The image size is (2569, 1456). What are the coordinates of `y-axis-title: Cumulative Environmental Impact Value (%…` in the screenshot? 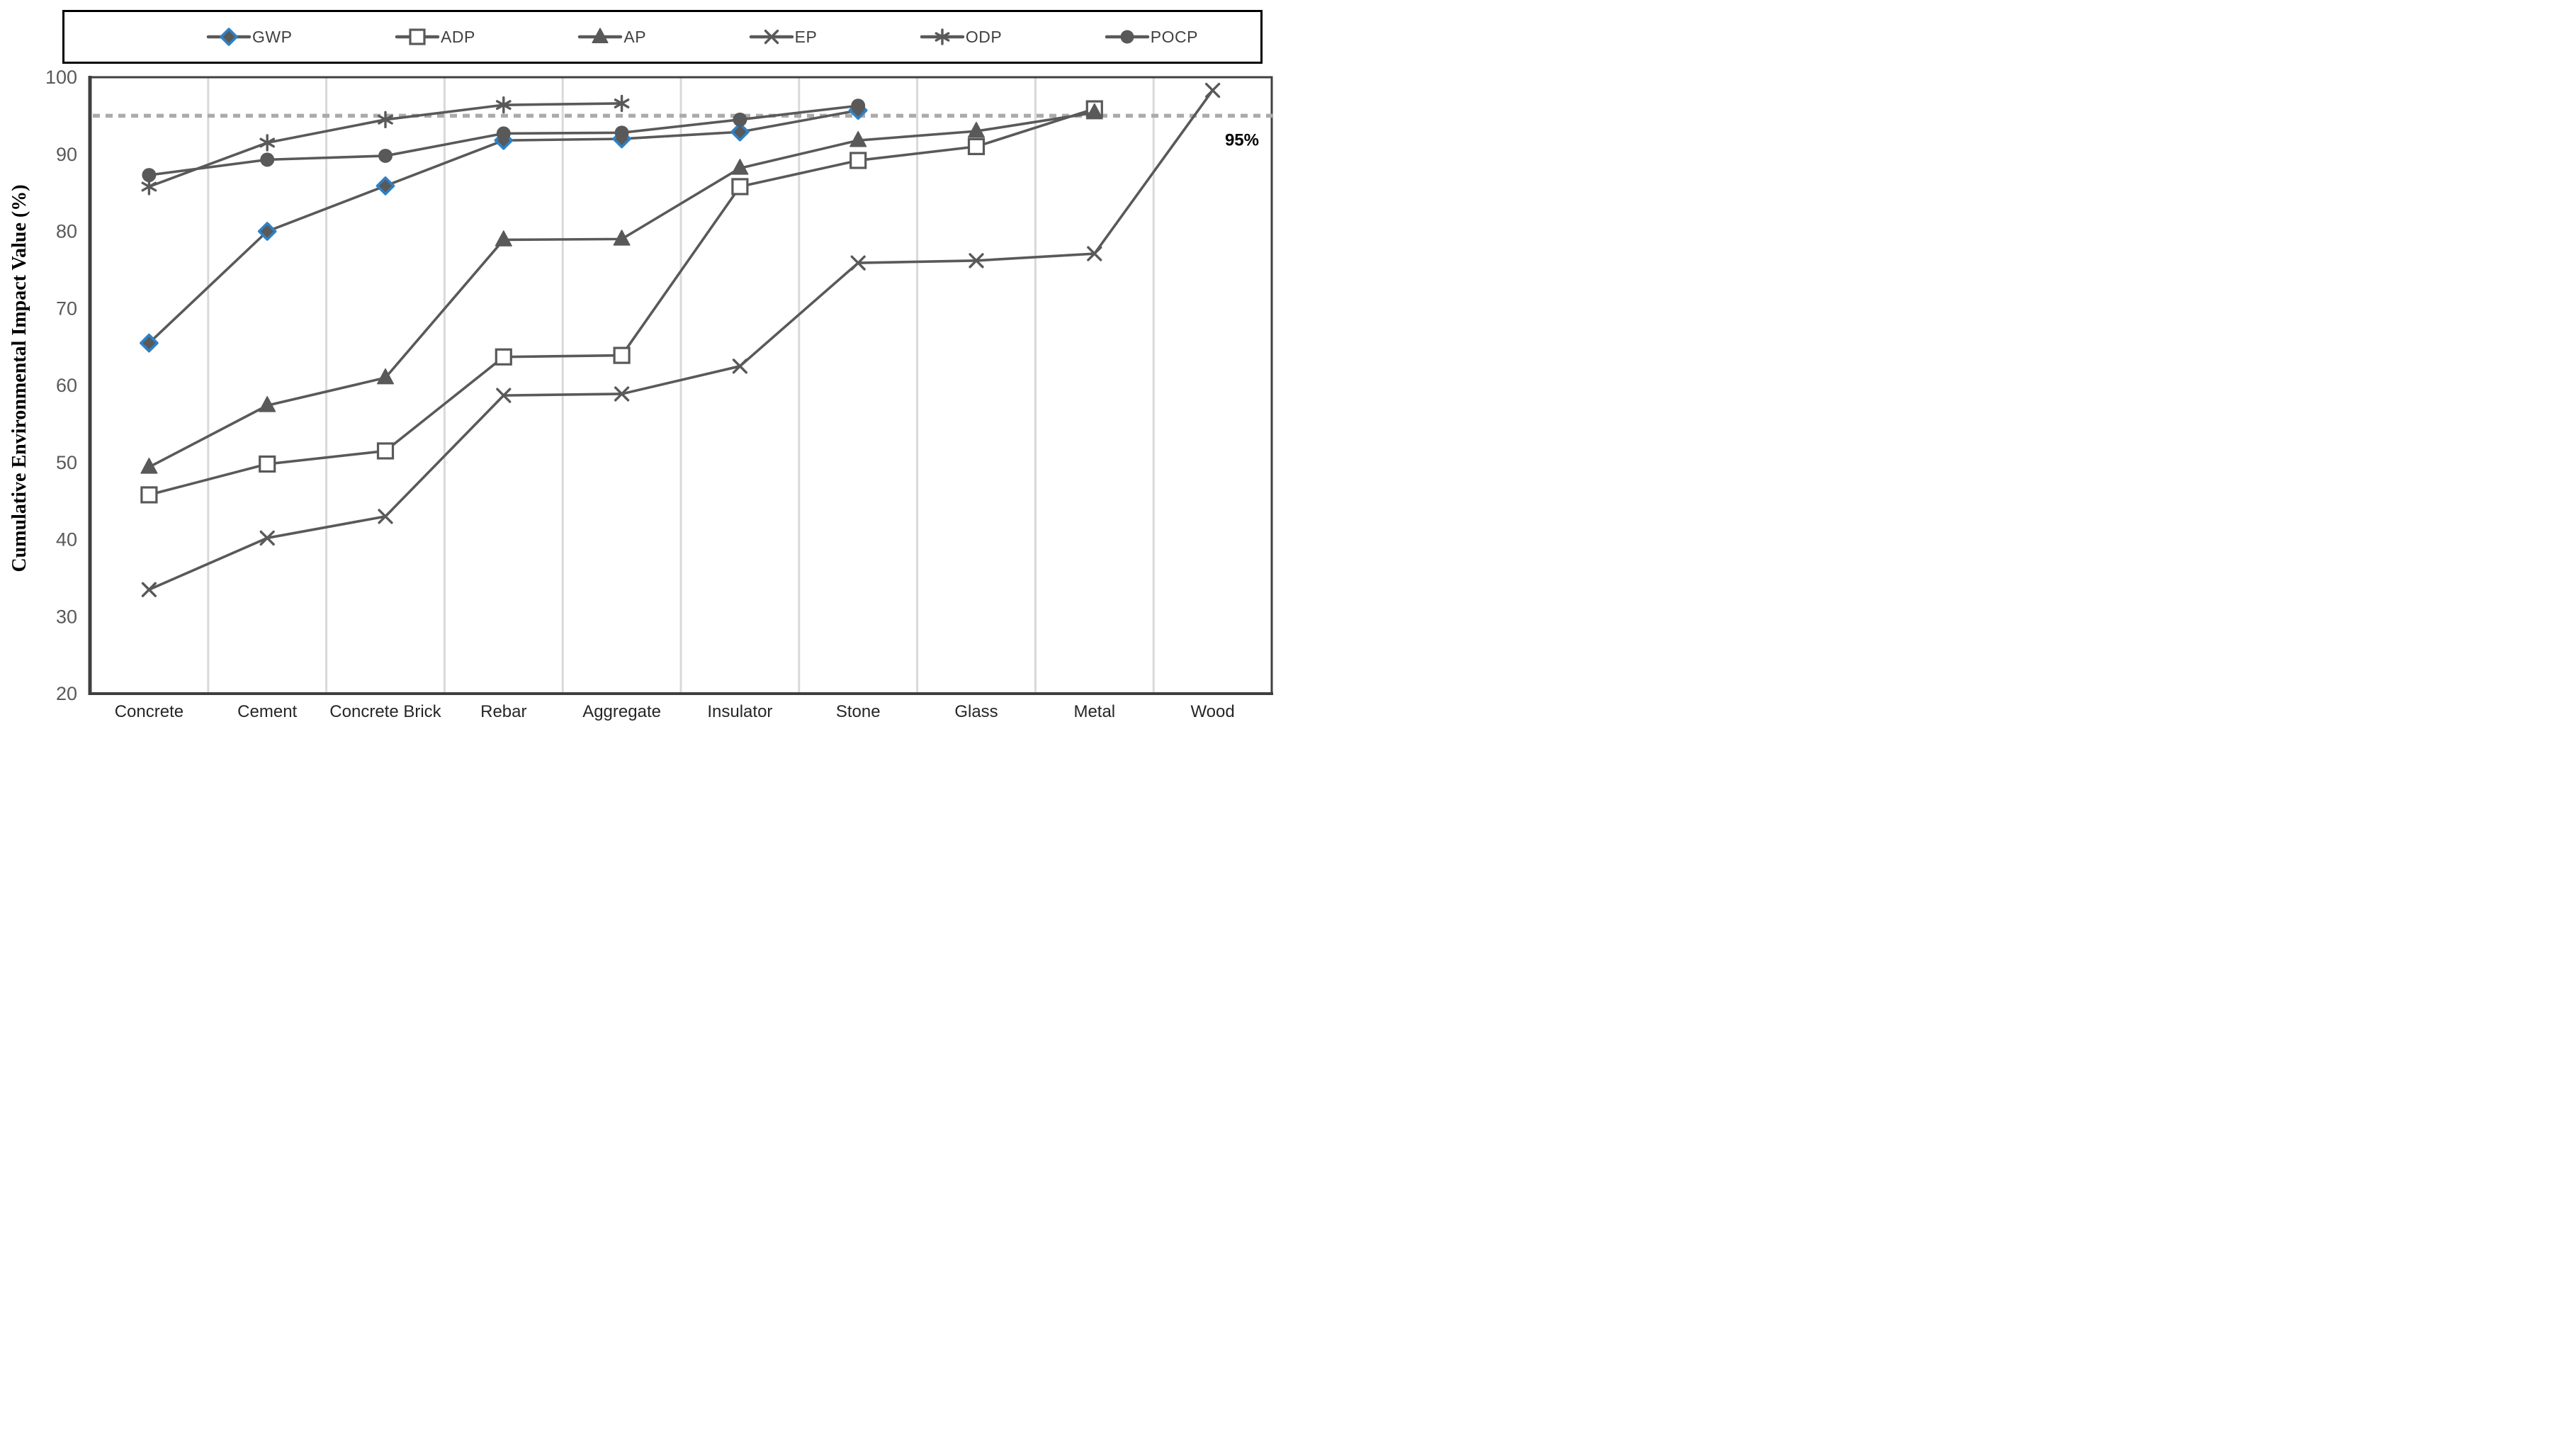 It's located at (19, 378).